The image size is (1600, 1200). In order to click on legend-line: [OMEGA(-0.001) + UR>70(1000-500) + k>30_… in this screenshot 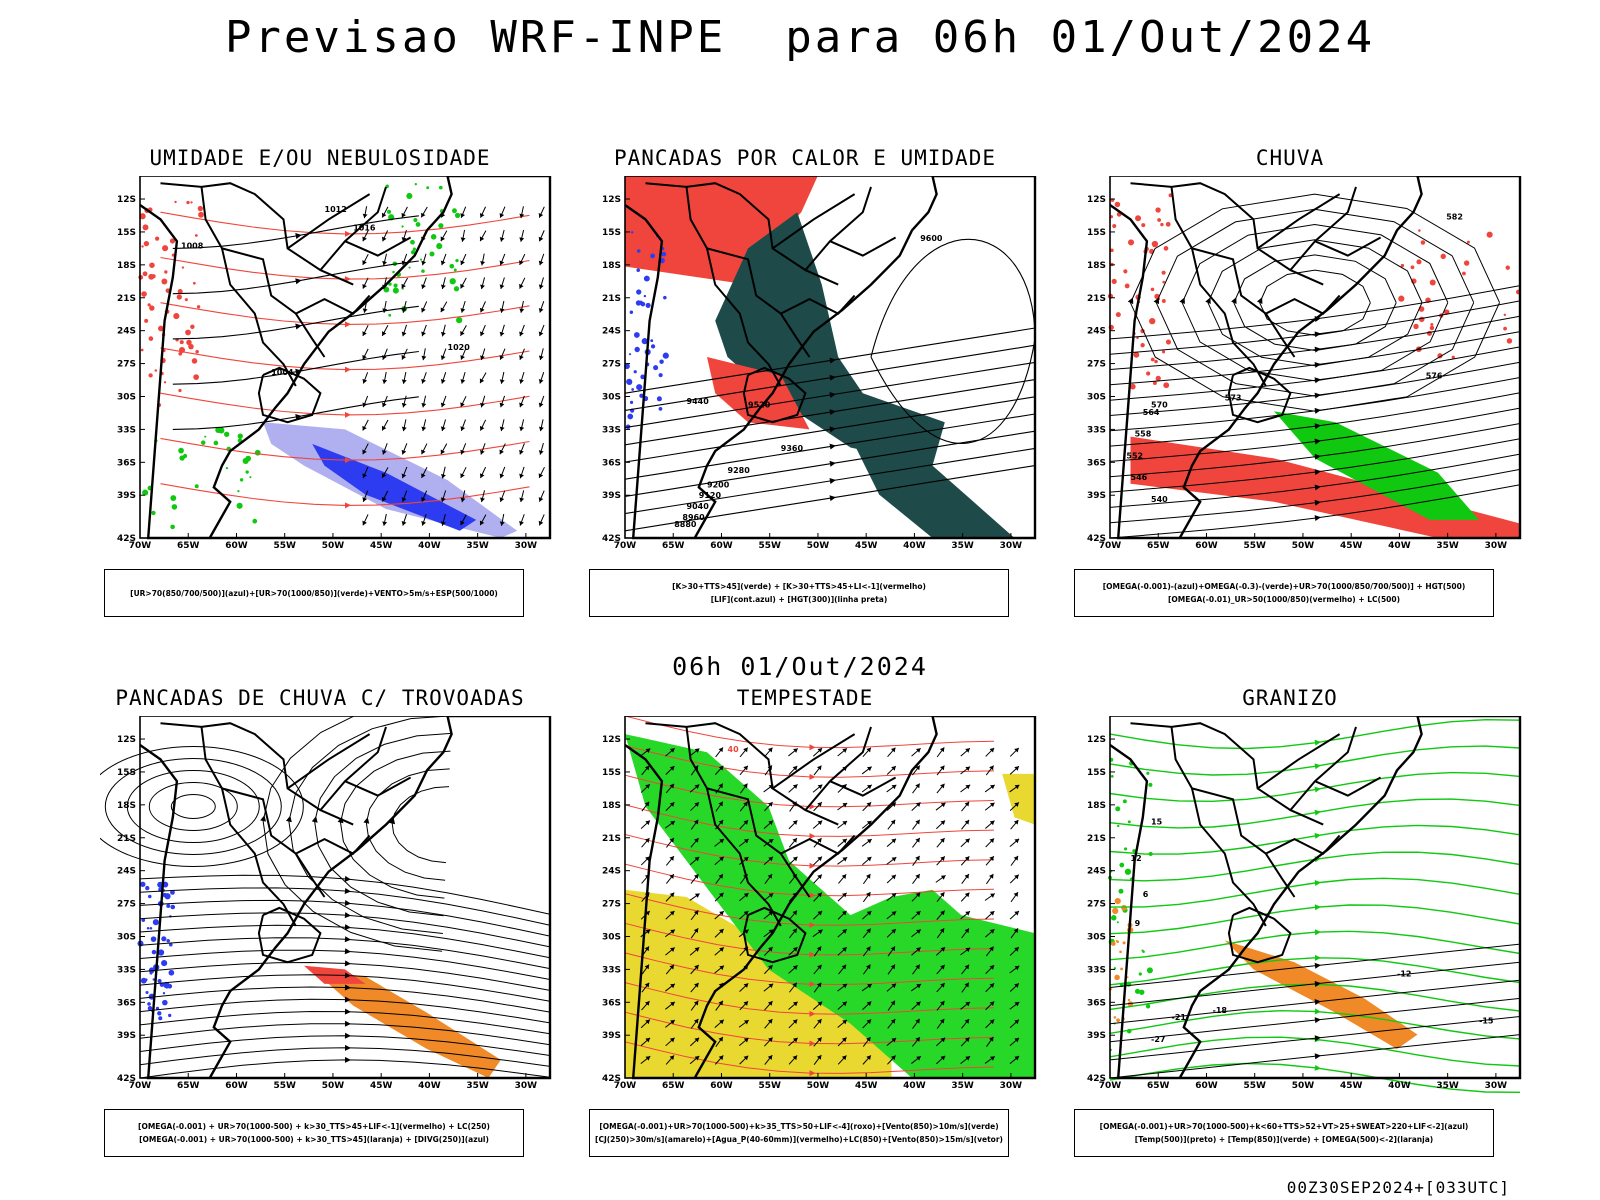, I will do `click(314, 1139)`.